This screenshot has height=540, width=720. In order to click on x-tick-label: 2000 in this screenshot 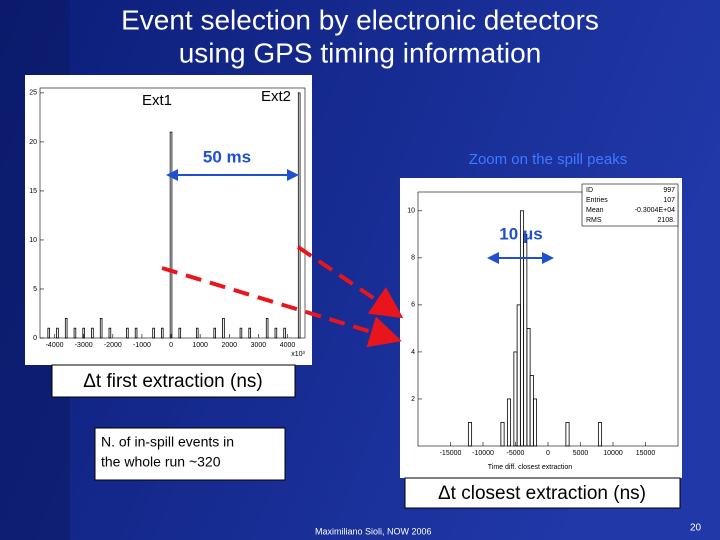, I will do `click(229, 345)`.